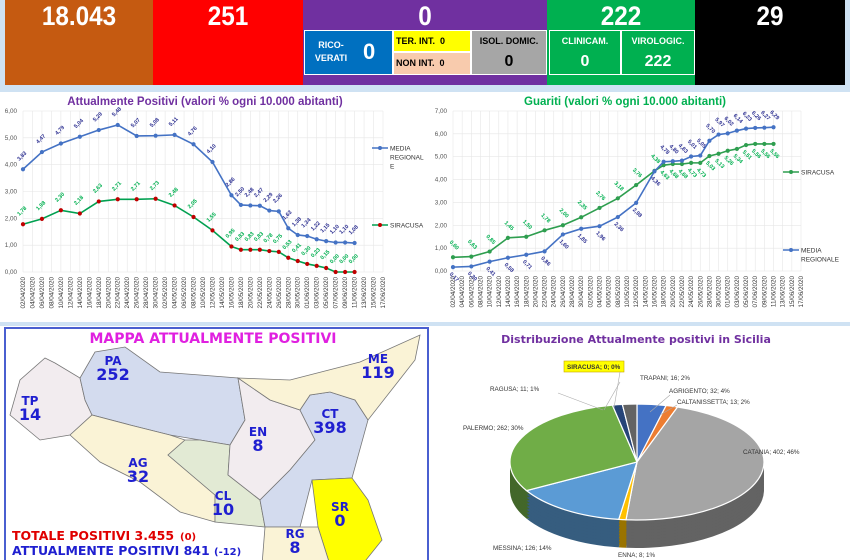 The height and width of the screenshot is (560, 850). Describe the element at coordinates (60, 198) in the screenshot. I see `data-label: 2,30` at that location.